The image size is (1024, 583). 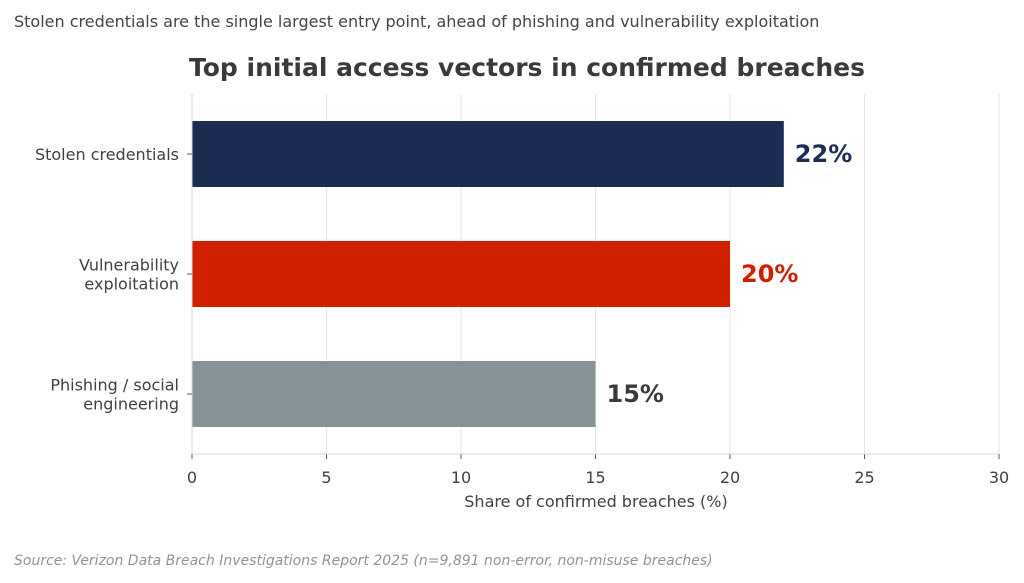 I want to click on x-axis-label: Share of confirmed breaches (%), so click(x=595, y=501).